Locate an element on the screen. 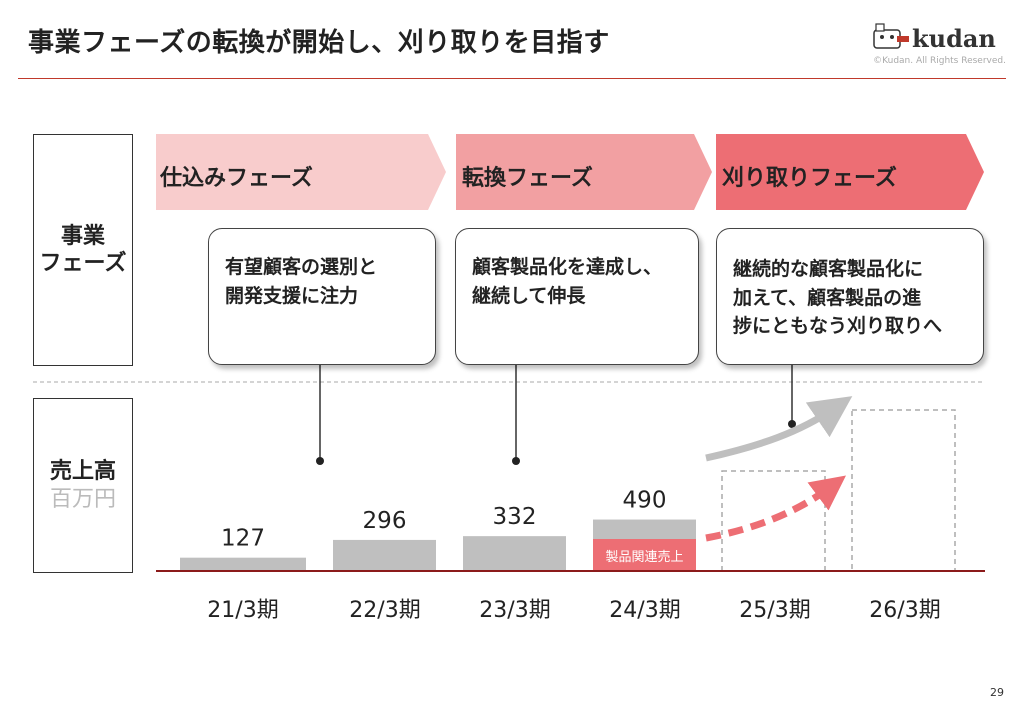 This screenshot has width=1024, height=709. row-label-line-1: 事業 is located at coordinates (82, 236).